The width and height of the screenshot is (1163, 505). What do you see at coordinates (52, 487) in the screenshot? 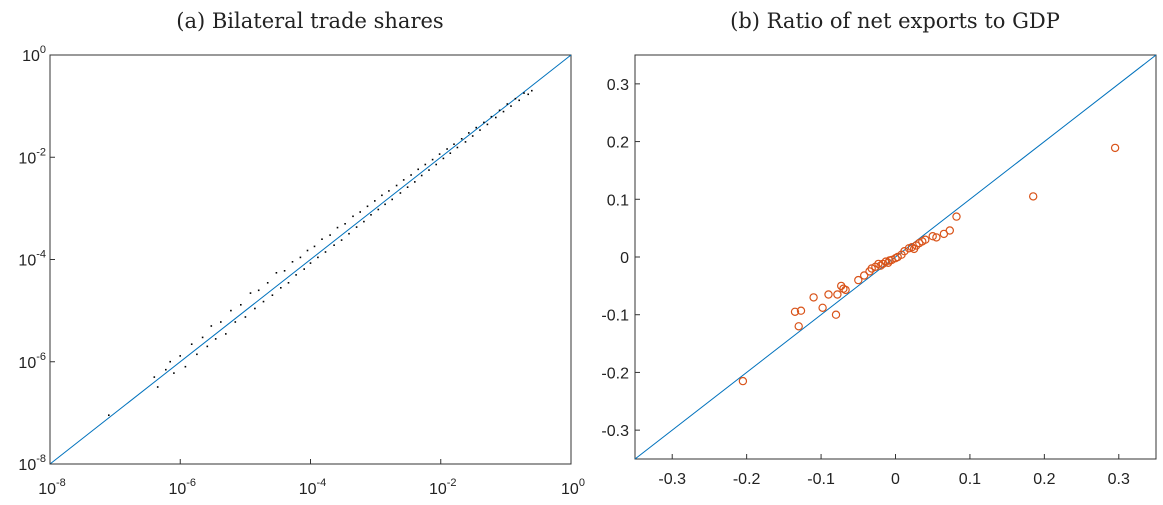
I see `x-tick-label: 10⁻⁸` at bounding box center [52, 487].